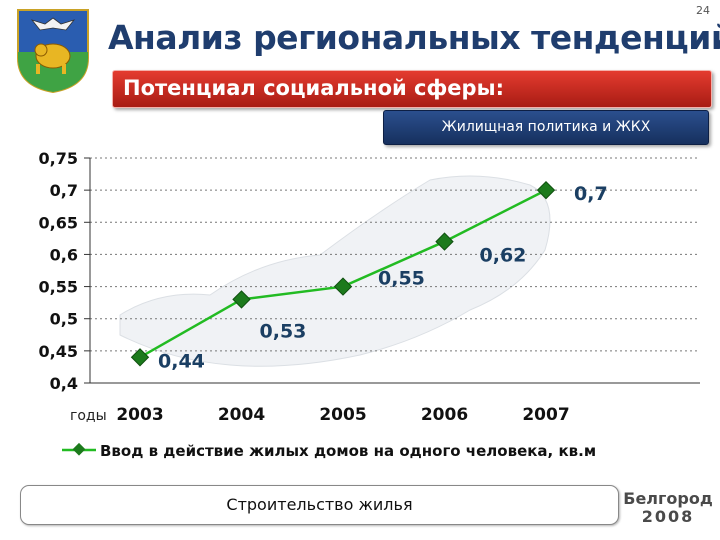  Describe the element at coordinates (313, 88) in the screenshot. I see `section-bar-label: Потенциал социальной сферы:` at that location.